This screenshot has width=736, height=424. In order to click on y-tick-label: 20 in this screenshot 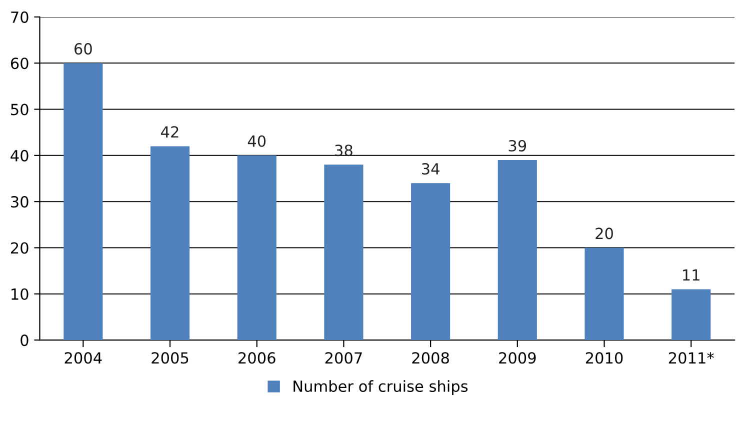, I will do `click(19, 248)`.